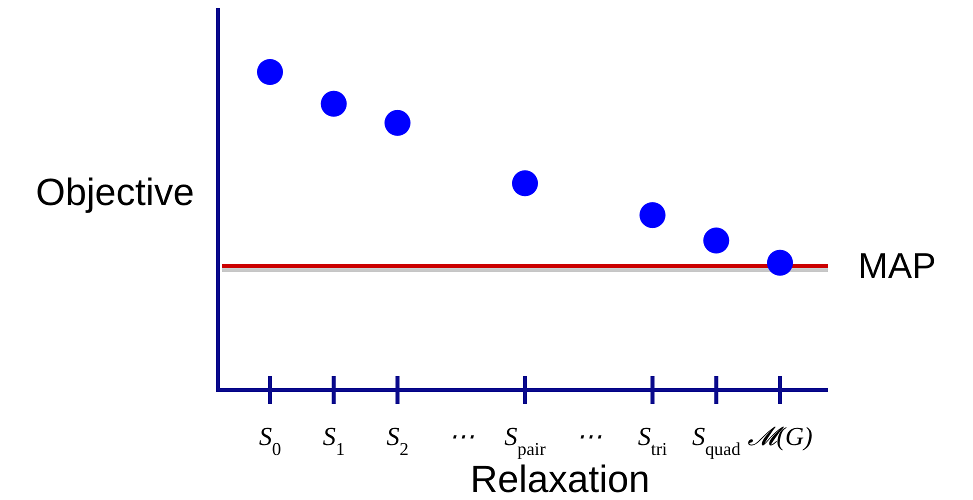 This screenshot has width=973, height=500. I want to click on x-tick-label: 𝓜(G), so click(780, 436).